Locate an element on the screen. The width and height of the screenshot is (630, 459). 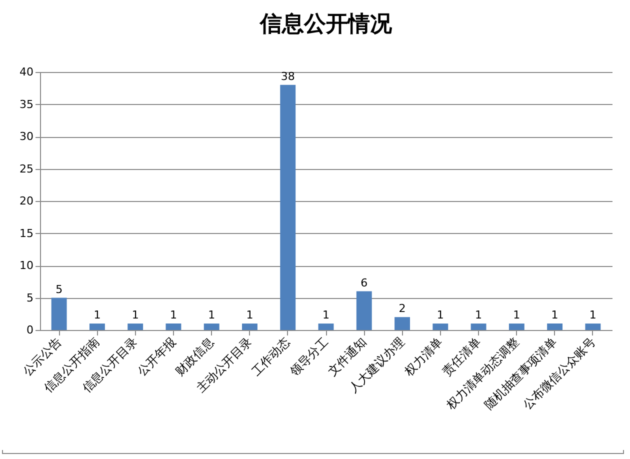
data-label: 6 is located at coordinates (364, 283).